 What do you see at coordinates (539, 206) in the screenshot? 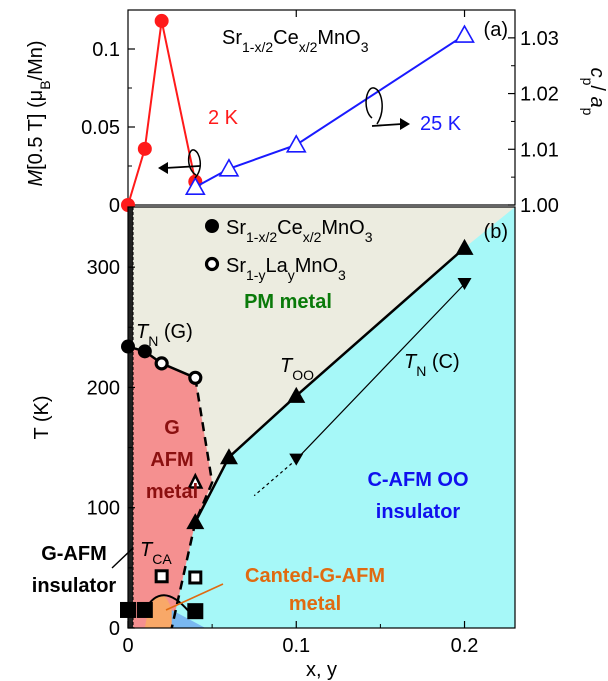
I see `right-tick-label: 1.00` at bounding box center [539, 206].